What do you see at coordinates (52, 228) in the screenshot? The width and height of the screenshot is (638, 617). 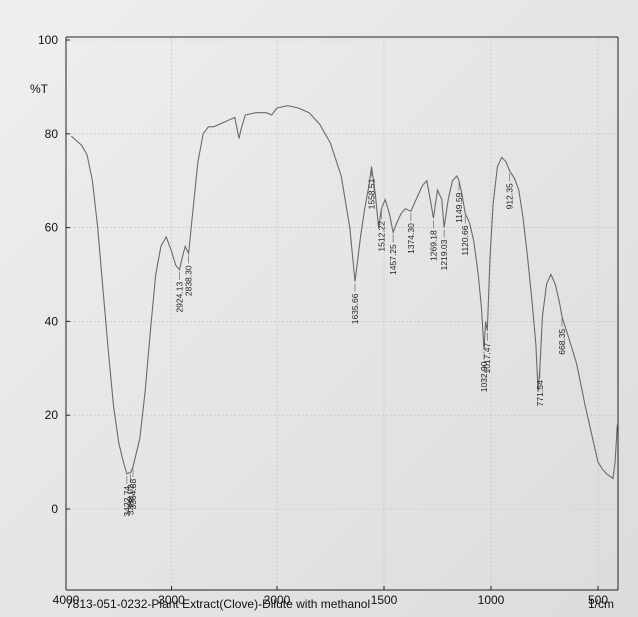 I see `y-tick-label: 60` at bounding box center [52, 228].